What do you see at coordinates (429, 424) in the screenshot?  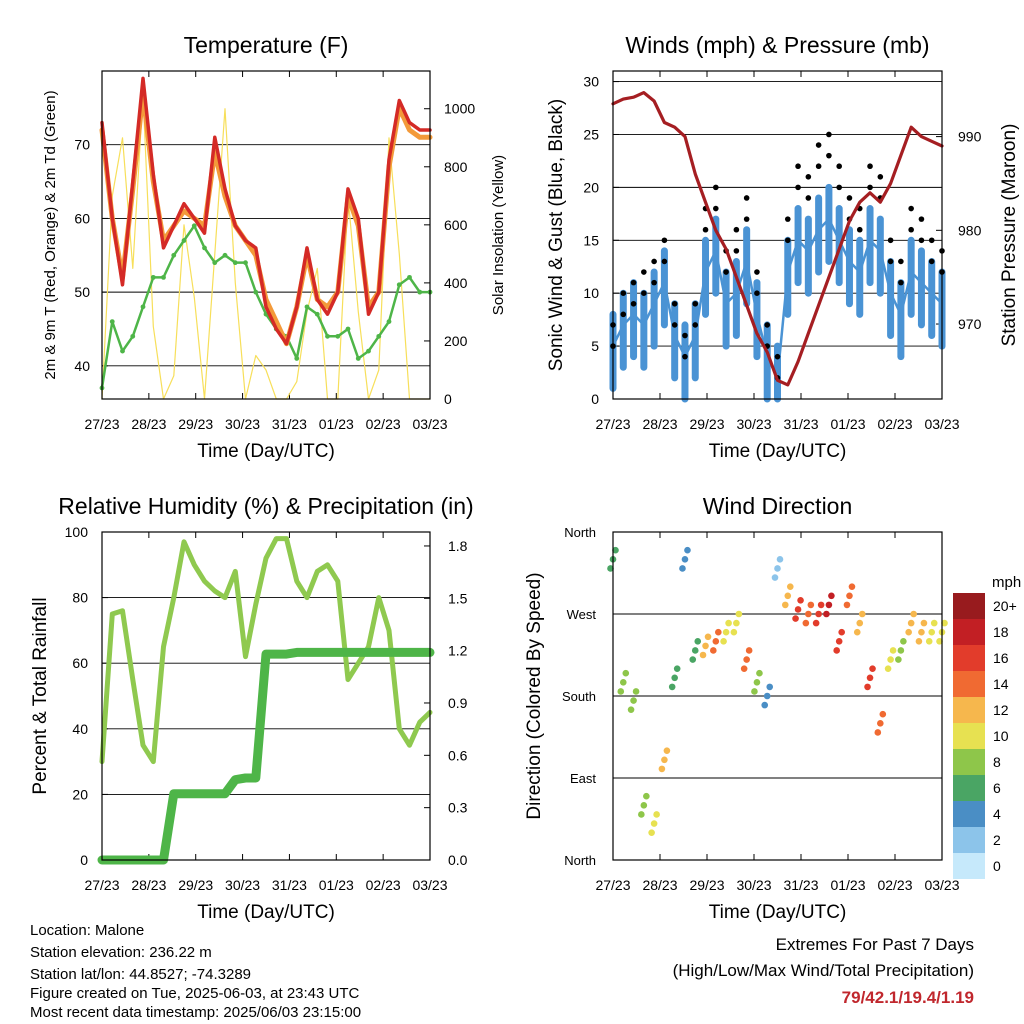 I see `temperature-xtick-label: 03/23` at bounding box center [429, 424].